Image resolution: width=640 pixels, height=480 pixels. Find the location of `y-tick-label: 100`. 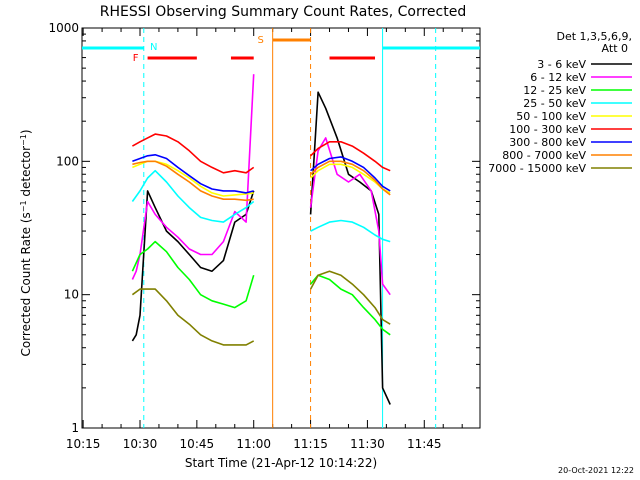

y-tick-label: 100 is located at coordinates (67, 161).